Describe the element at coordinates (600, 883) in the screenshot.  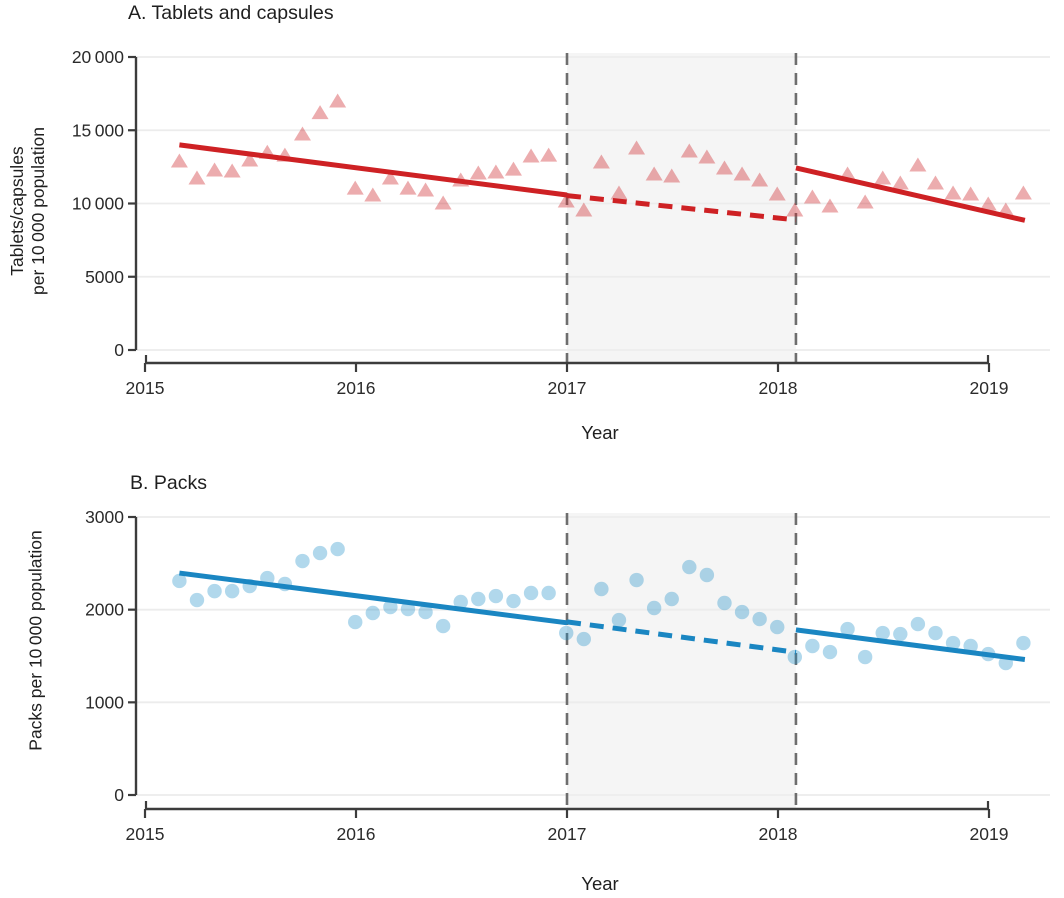
I see `panel-b-x-axis-label: Year` at that location.